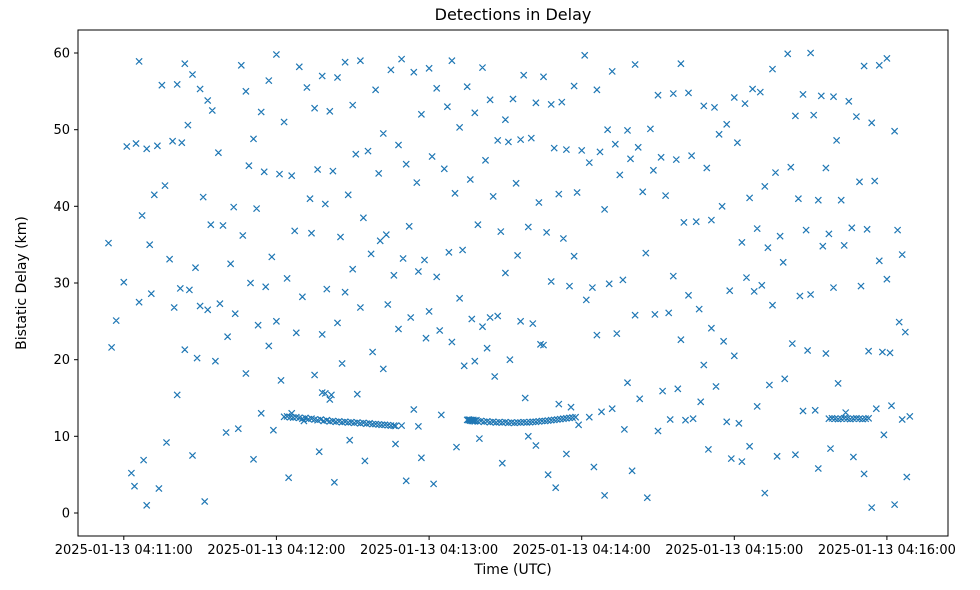 The height and width of the screenshot is (590, 980). I want to click on y-tick-label: 10, so click(61, 437).